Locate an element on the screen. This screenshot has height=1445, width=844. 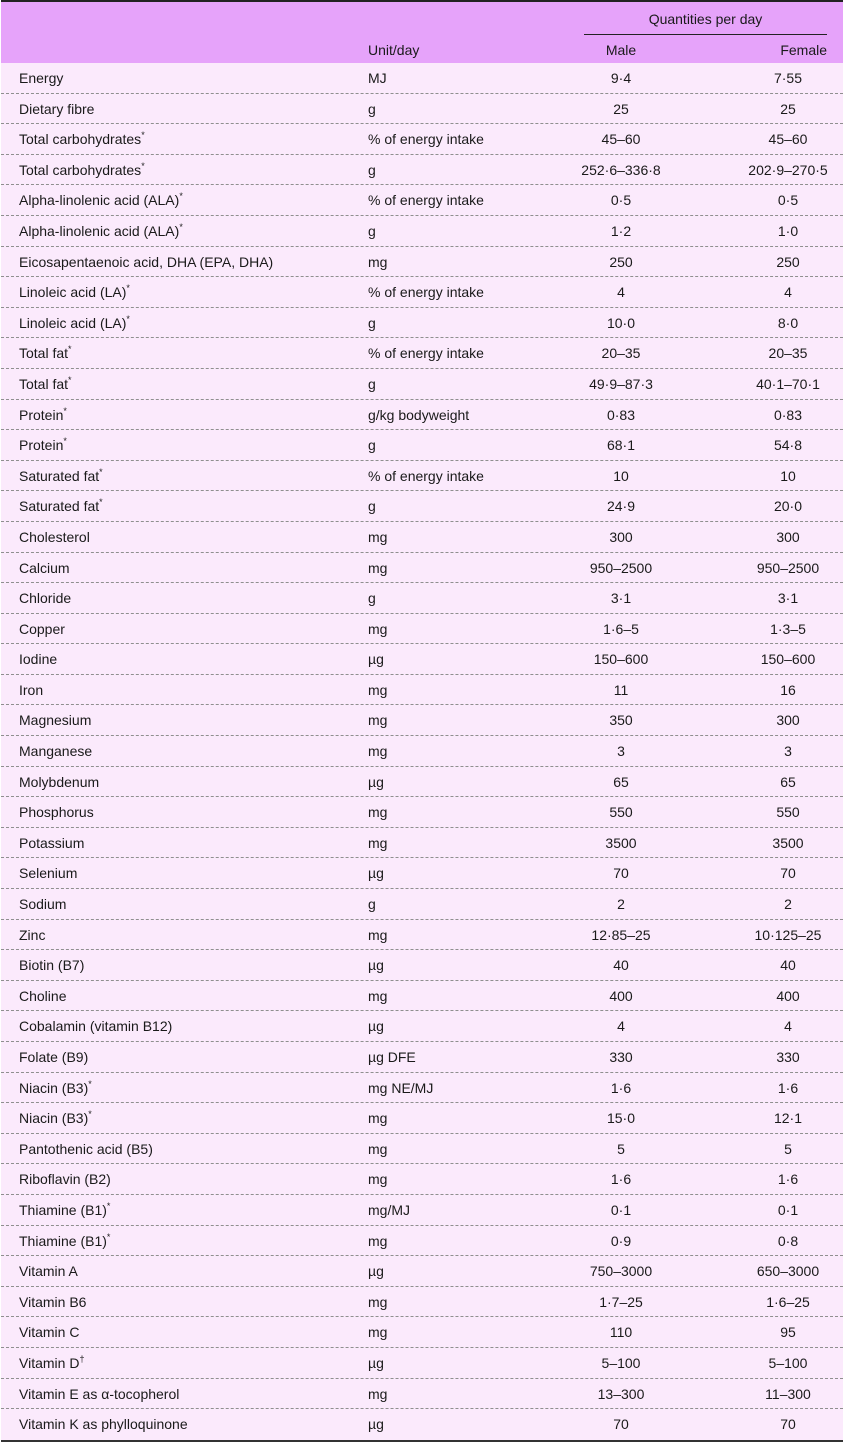
nutrient-name: Potassium is located at coordinates (52, 842).